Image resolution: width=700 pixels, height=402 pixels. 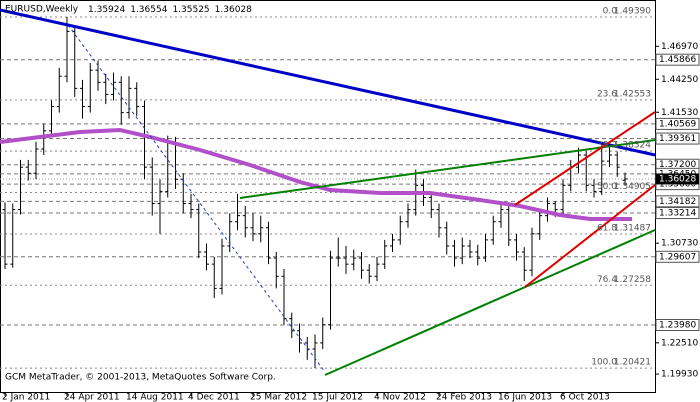 What do you see at coordinates (604, 363) in the screenshot?
I see `fib-ratio: 100.0` at bounding box center [604, 363].